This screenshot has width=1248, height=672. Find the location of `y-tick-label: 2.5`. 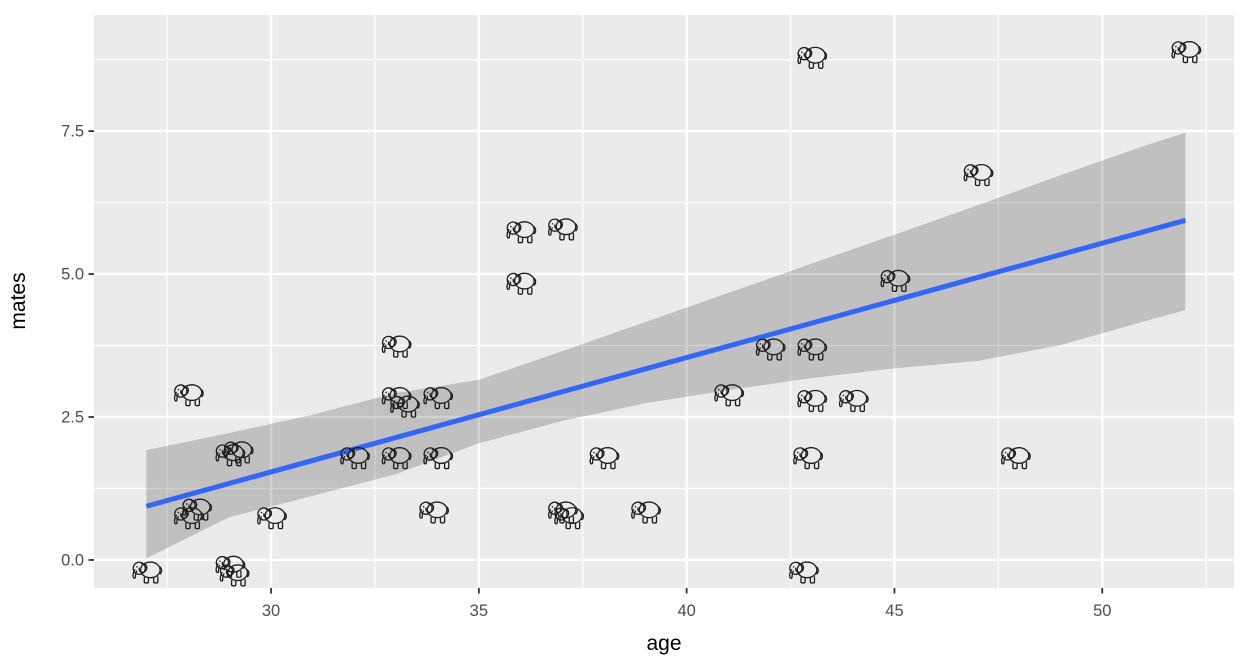

y-tick-label: 2.5 is located at coordinates (72, 418).